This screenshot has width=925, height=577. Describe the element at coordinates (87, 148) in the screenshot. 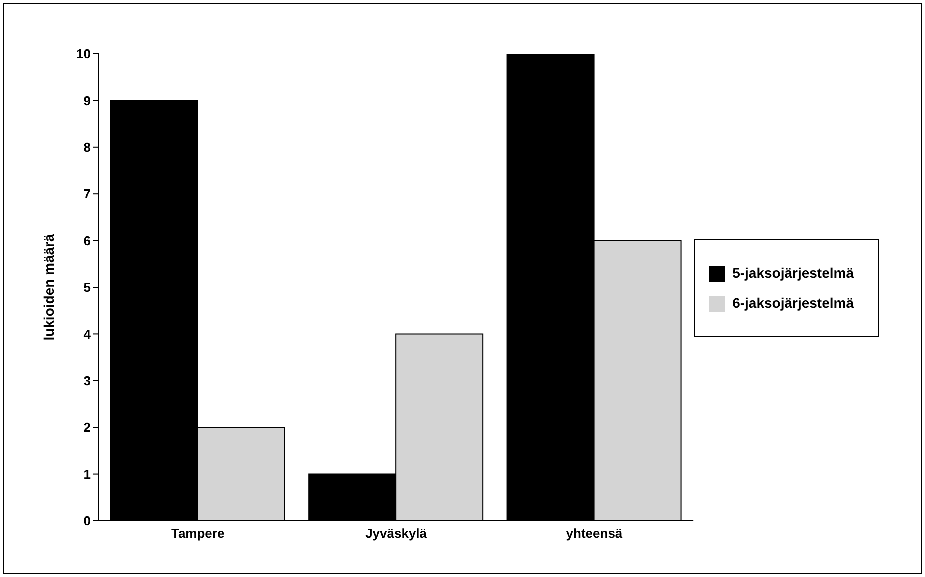

I see `y-tick-label: 8` at that location.